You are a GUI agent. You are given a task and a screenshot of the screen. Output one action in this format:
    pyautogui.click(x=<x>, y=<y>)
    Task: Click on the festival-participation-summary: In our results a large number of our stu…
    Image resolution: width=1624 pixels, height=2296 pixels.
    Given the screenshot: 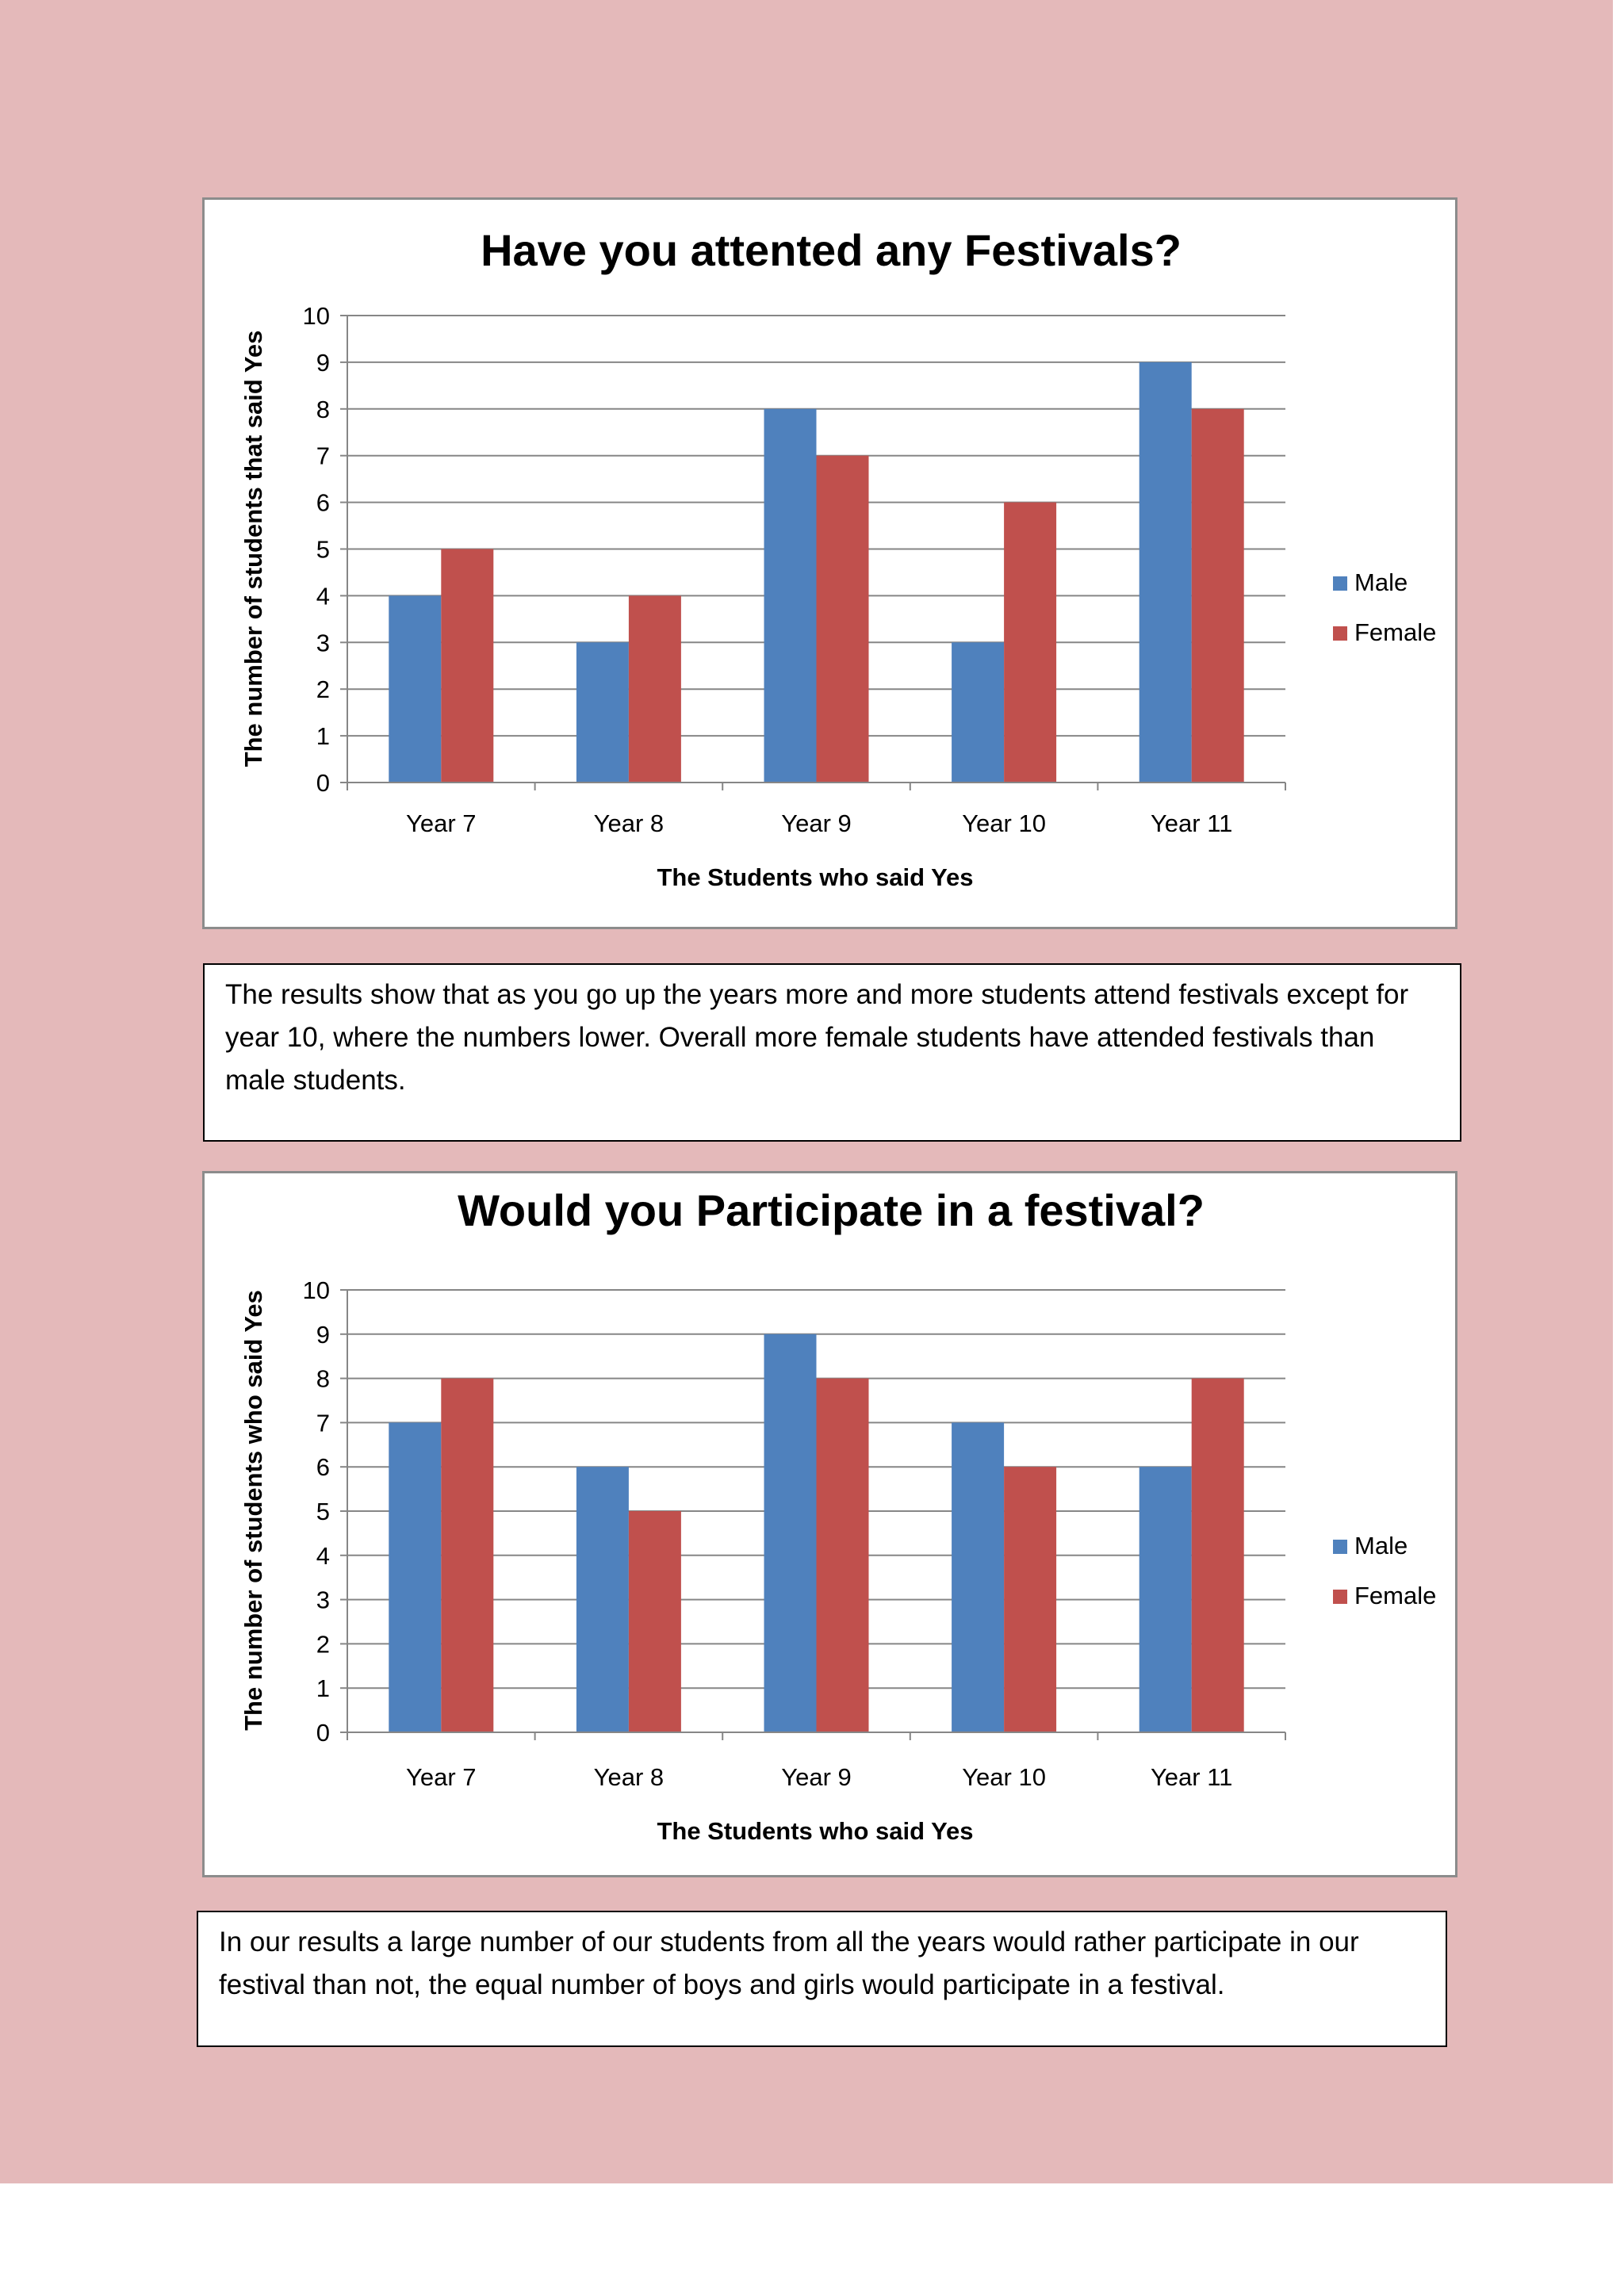 What is the action you would take?
    pyautogui.click(x=822, y=1979)
    